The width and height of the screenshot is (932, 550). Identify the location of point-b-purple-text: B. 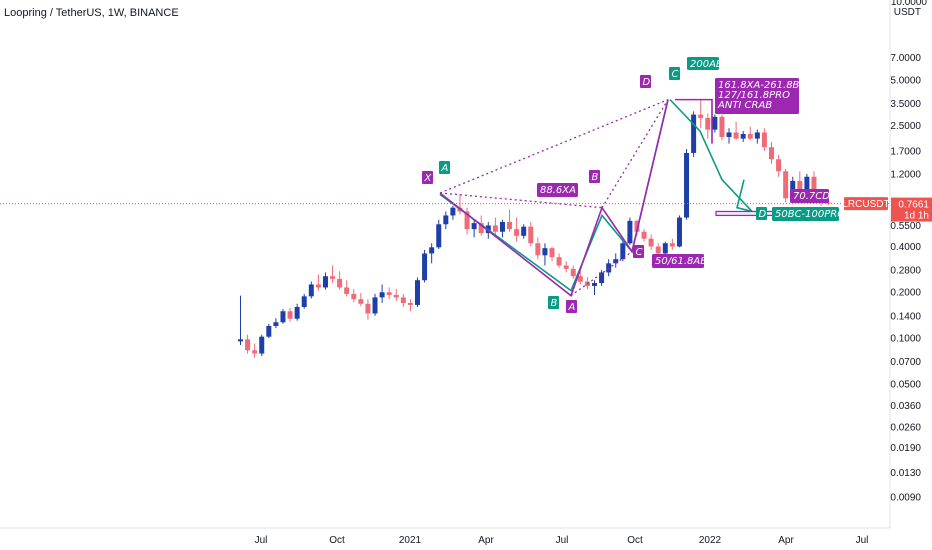
(595, 177).